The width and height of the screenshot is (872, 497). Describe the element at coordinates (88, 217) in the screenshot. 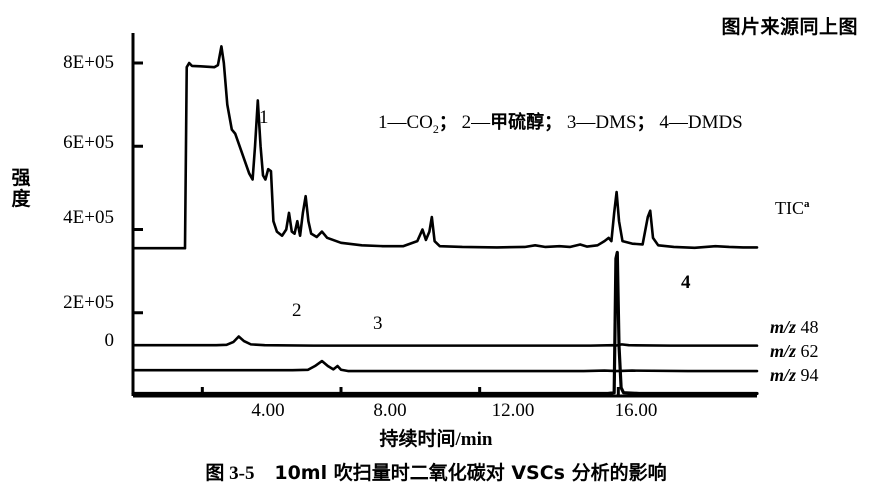

I see `y-tick-label-4e5: 4E+05` at that location.